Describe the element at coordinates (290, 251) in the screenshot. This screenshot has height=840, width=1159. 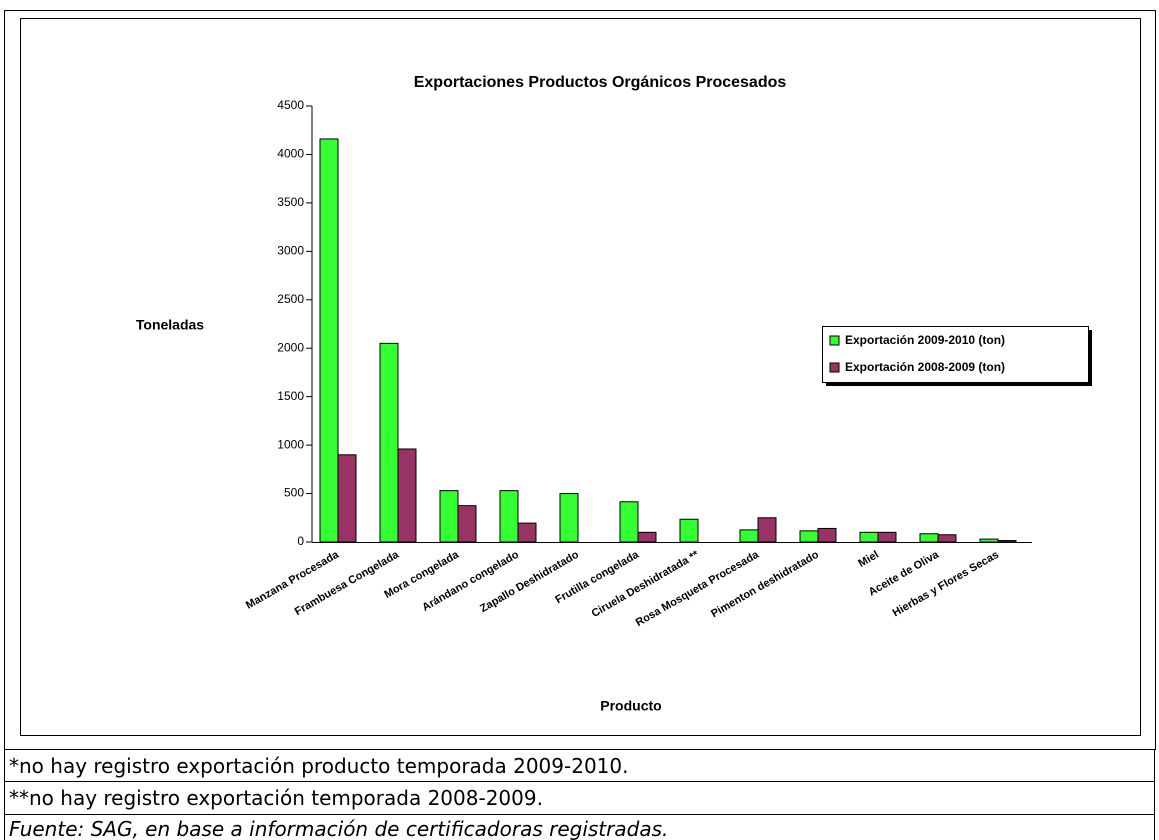
I see `y-tick-label: 3000` at that location.